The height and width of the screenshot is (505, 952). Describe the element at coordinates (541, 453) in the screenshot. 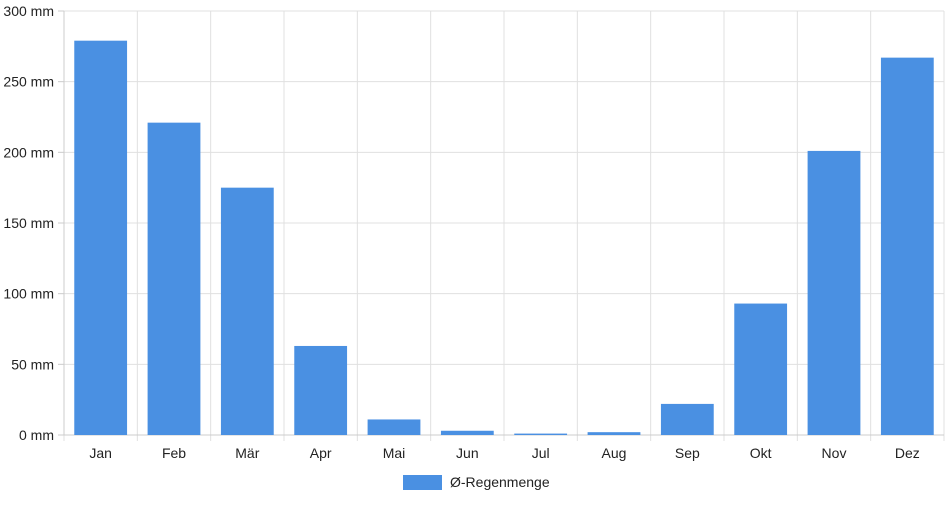

I see `x-tick-label: Jul` at that location.